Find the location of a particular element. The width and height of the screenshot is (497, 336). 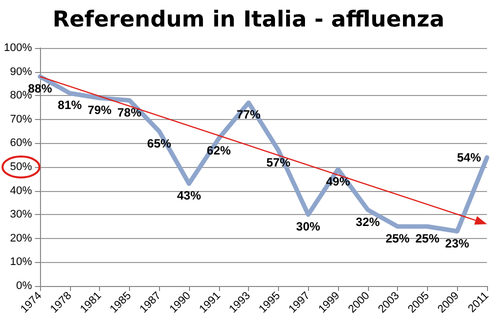

y-tick-label: 60% is located at coordinates (21, 143).